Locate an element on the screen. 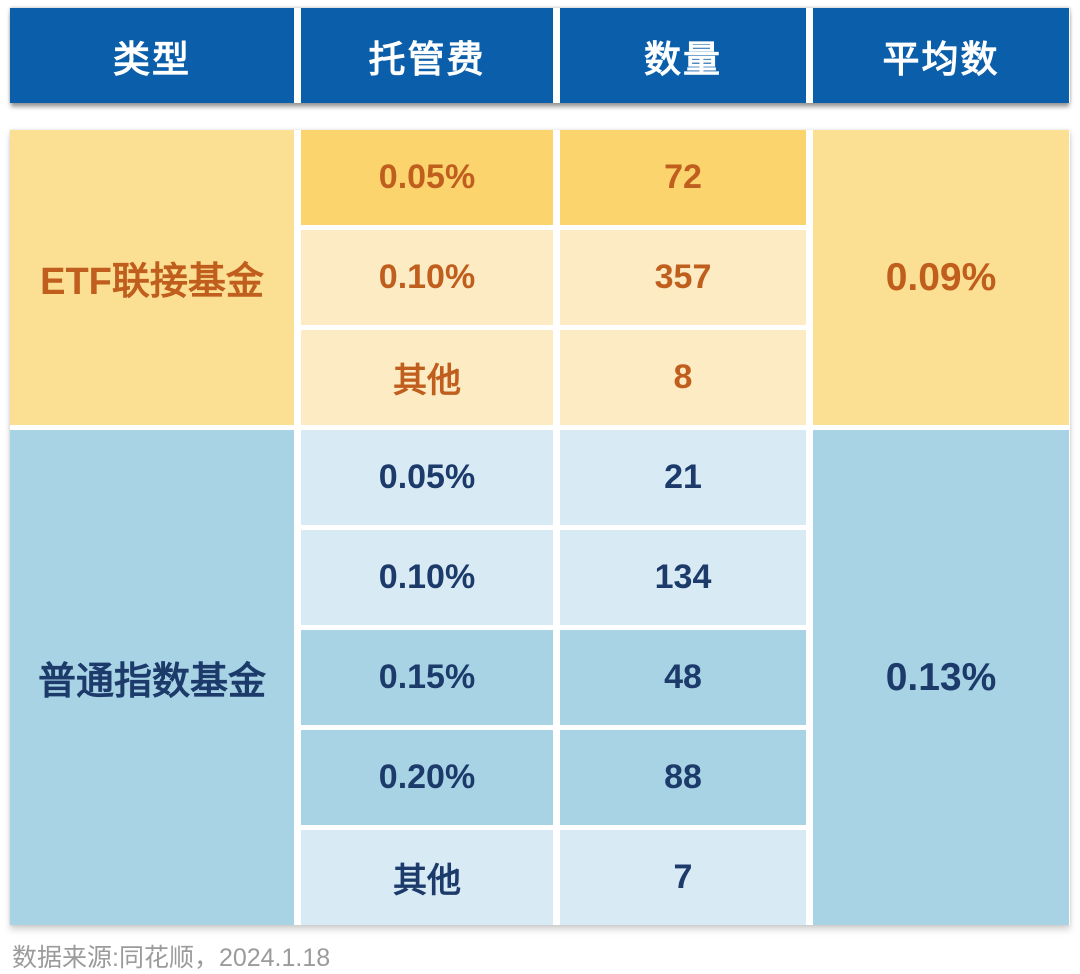 The width and height of the screenshot is (1080, 974). count-cell: 7 is located at coordinates (683, 877).